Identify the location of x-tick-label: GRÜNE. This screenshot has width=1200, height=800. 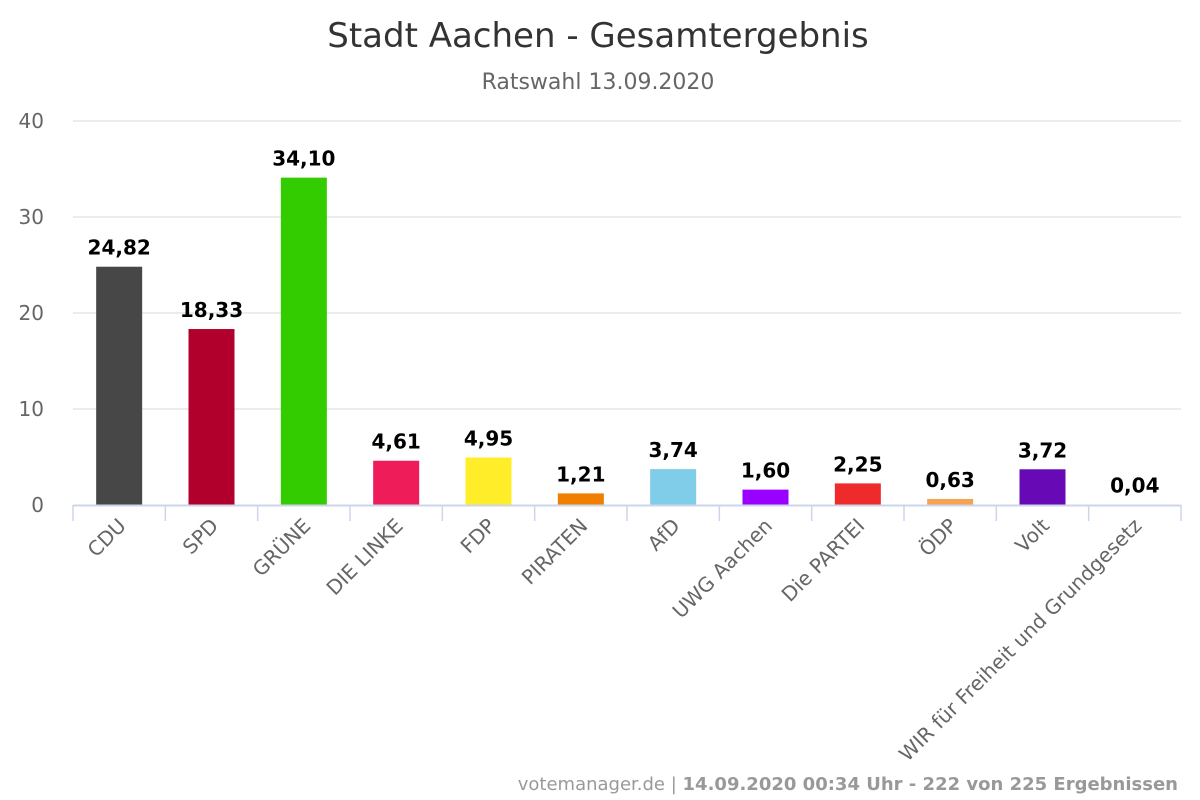
(282, 548).